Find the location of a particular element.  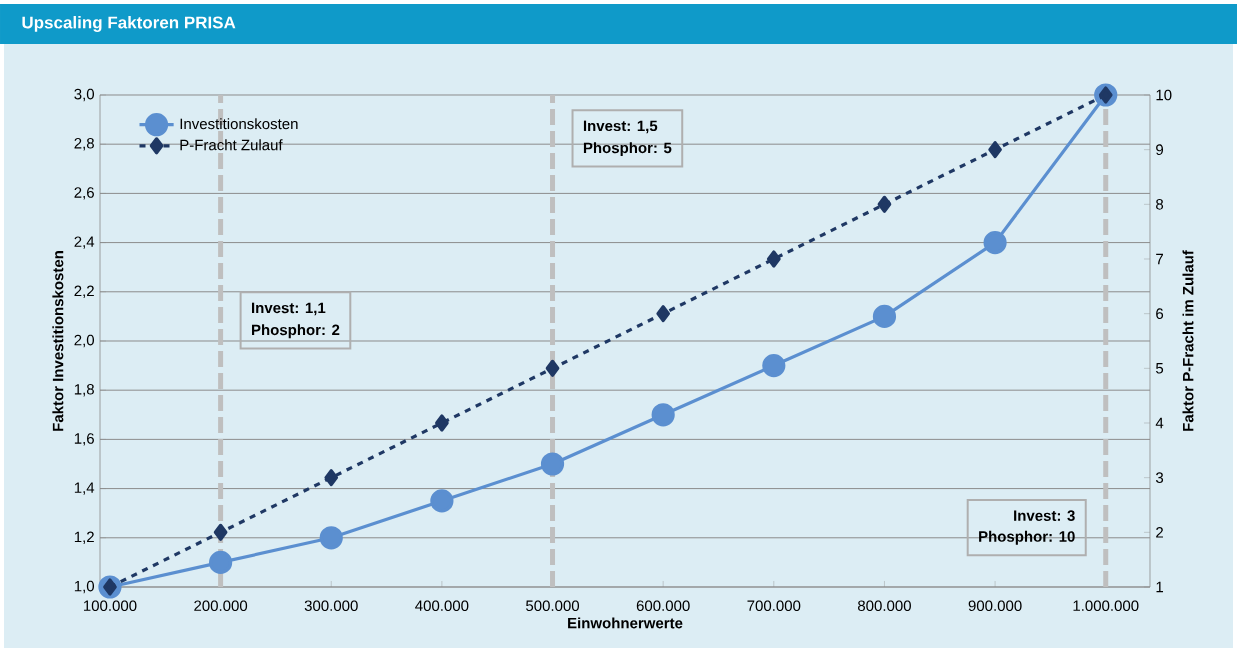

y2-tick-label: 1 is located at coordinates (1160, 587).